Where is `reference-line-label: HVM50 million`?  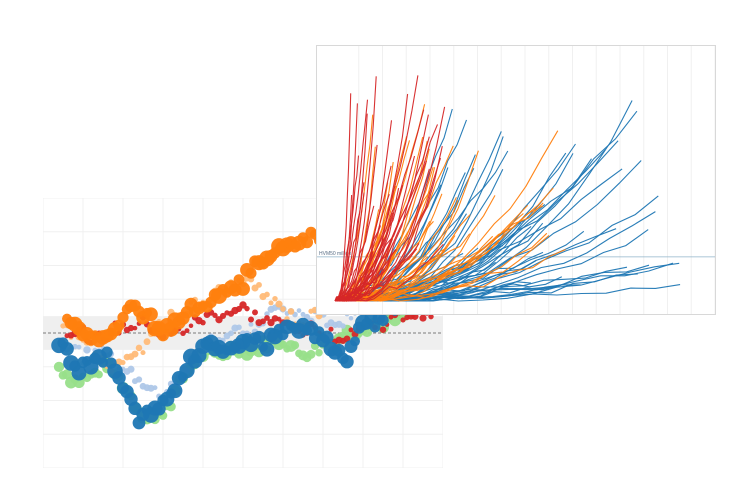 reference-line-label: HVM50 million is located at coordinates (335, 254).